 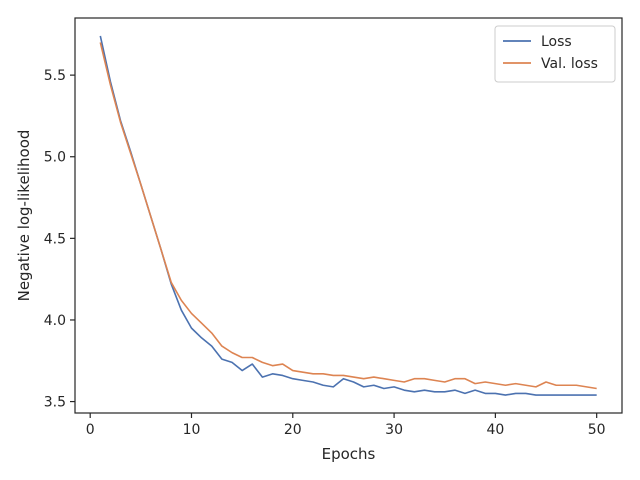 What do you see at coordinates (349, 454) in the screenshot?
I see `x-axis-label: Epochs` at bounding box center [349, 454].